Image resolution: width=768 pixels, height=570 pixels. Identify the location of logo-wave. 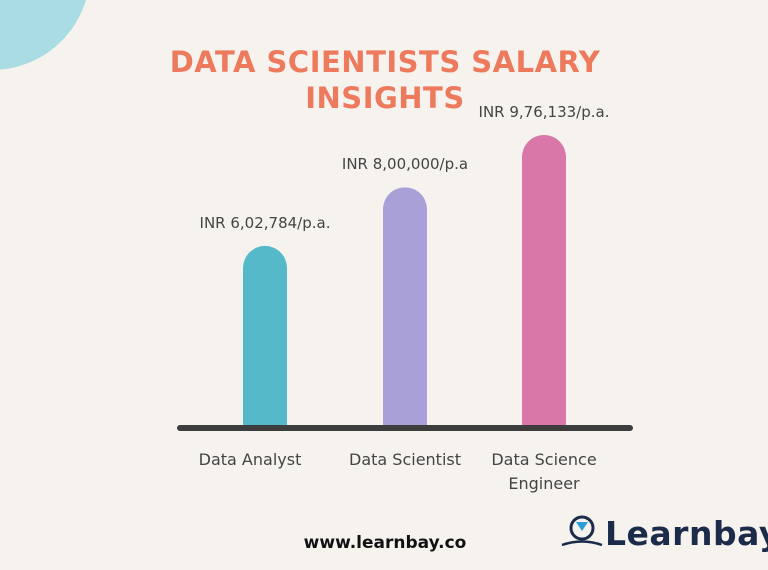
(582, 543).